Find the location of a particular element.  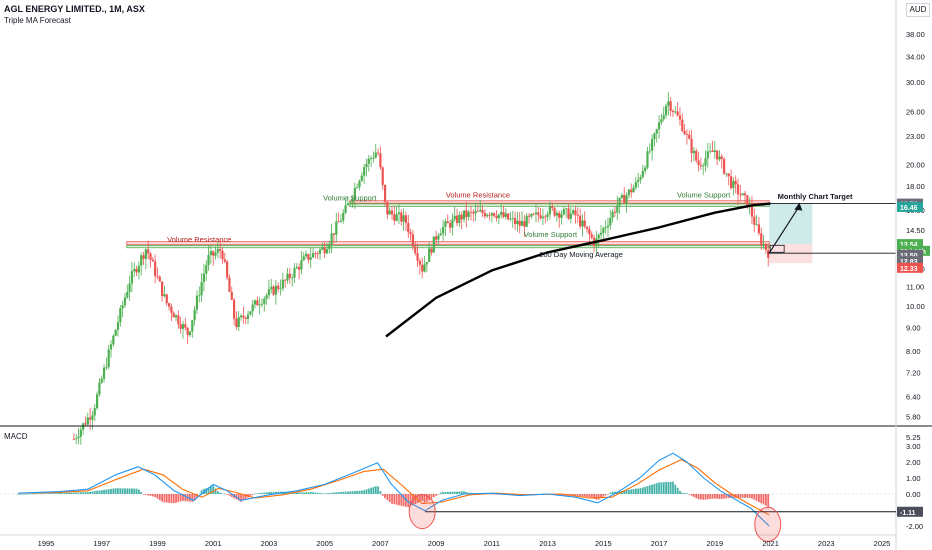

indicator-label: Triple MA Forecast is located at coordinates (37, 20).